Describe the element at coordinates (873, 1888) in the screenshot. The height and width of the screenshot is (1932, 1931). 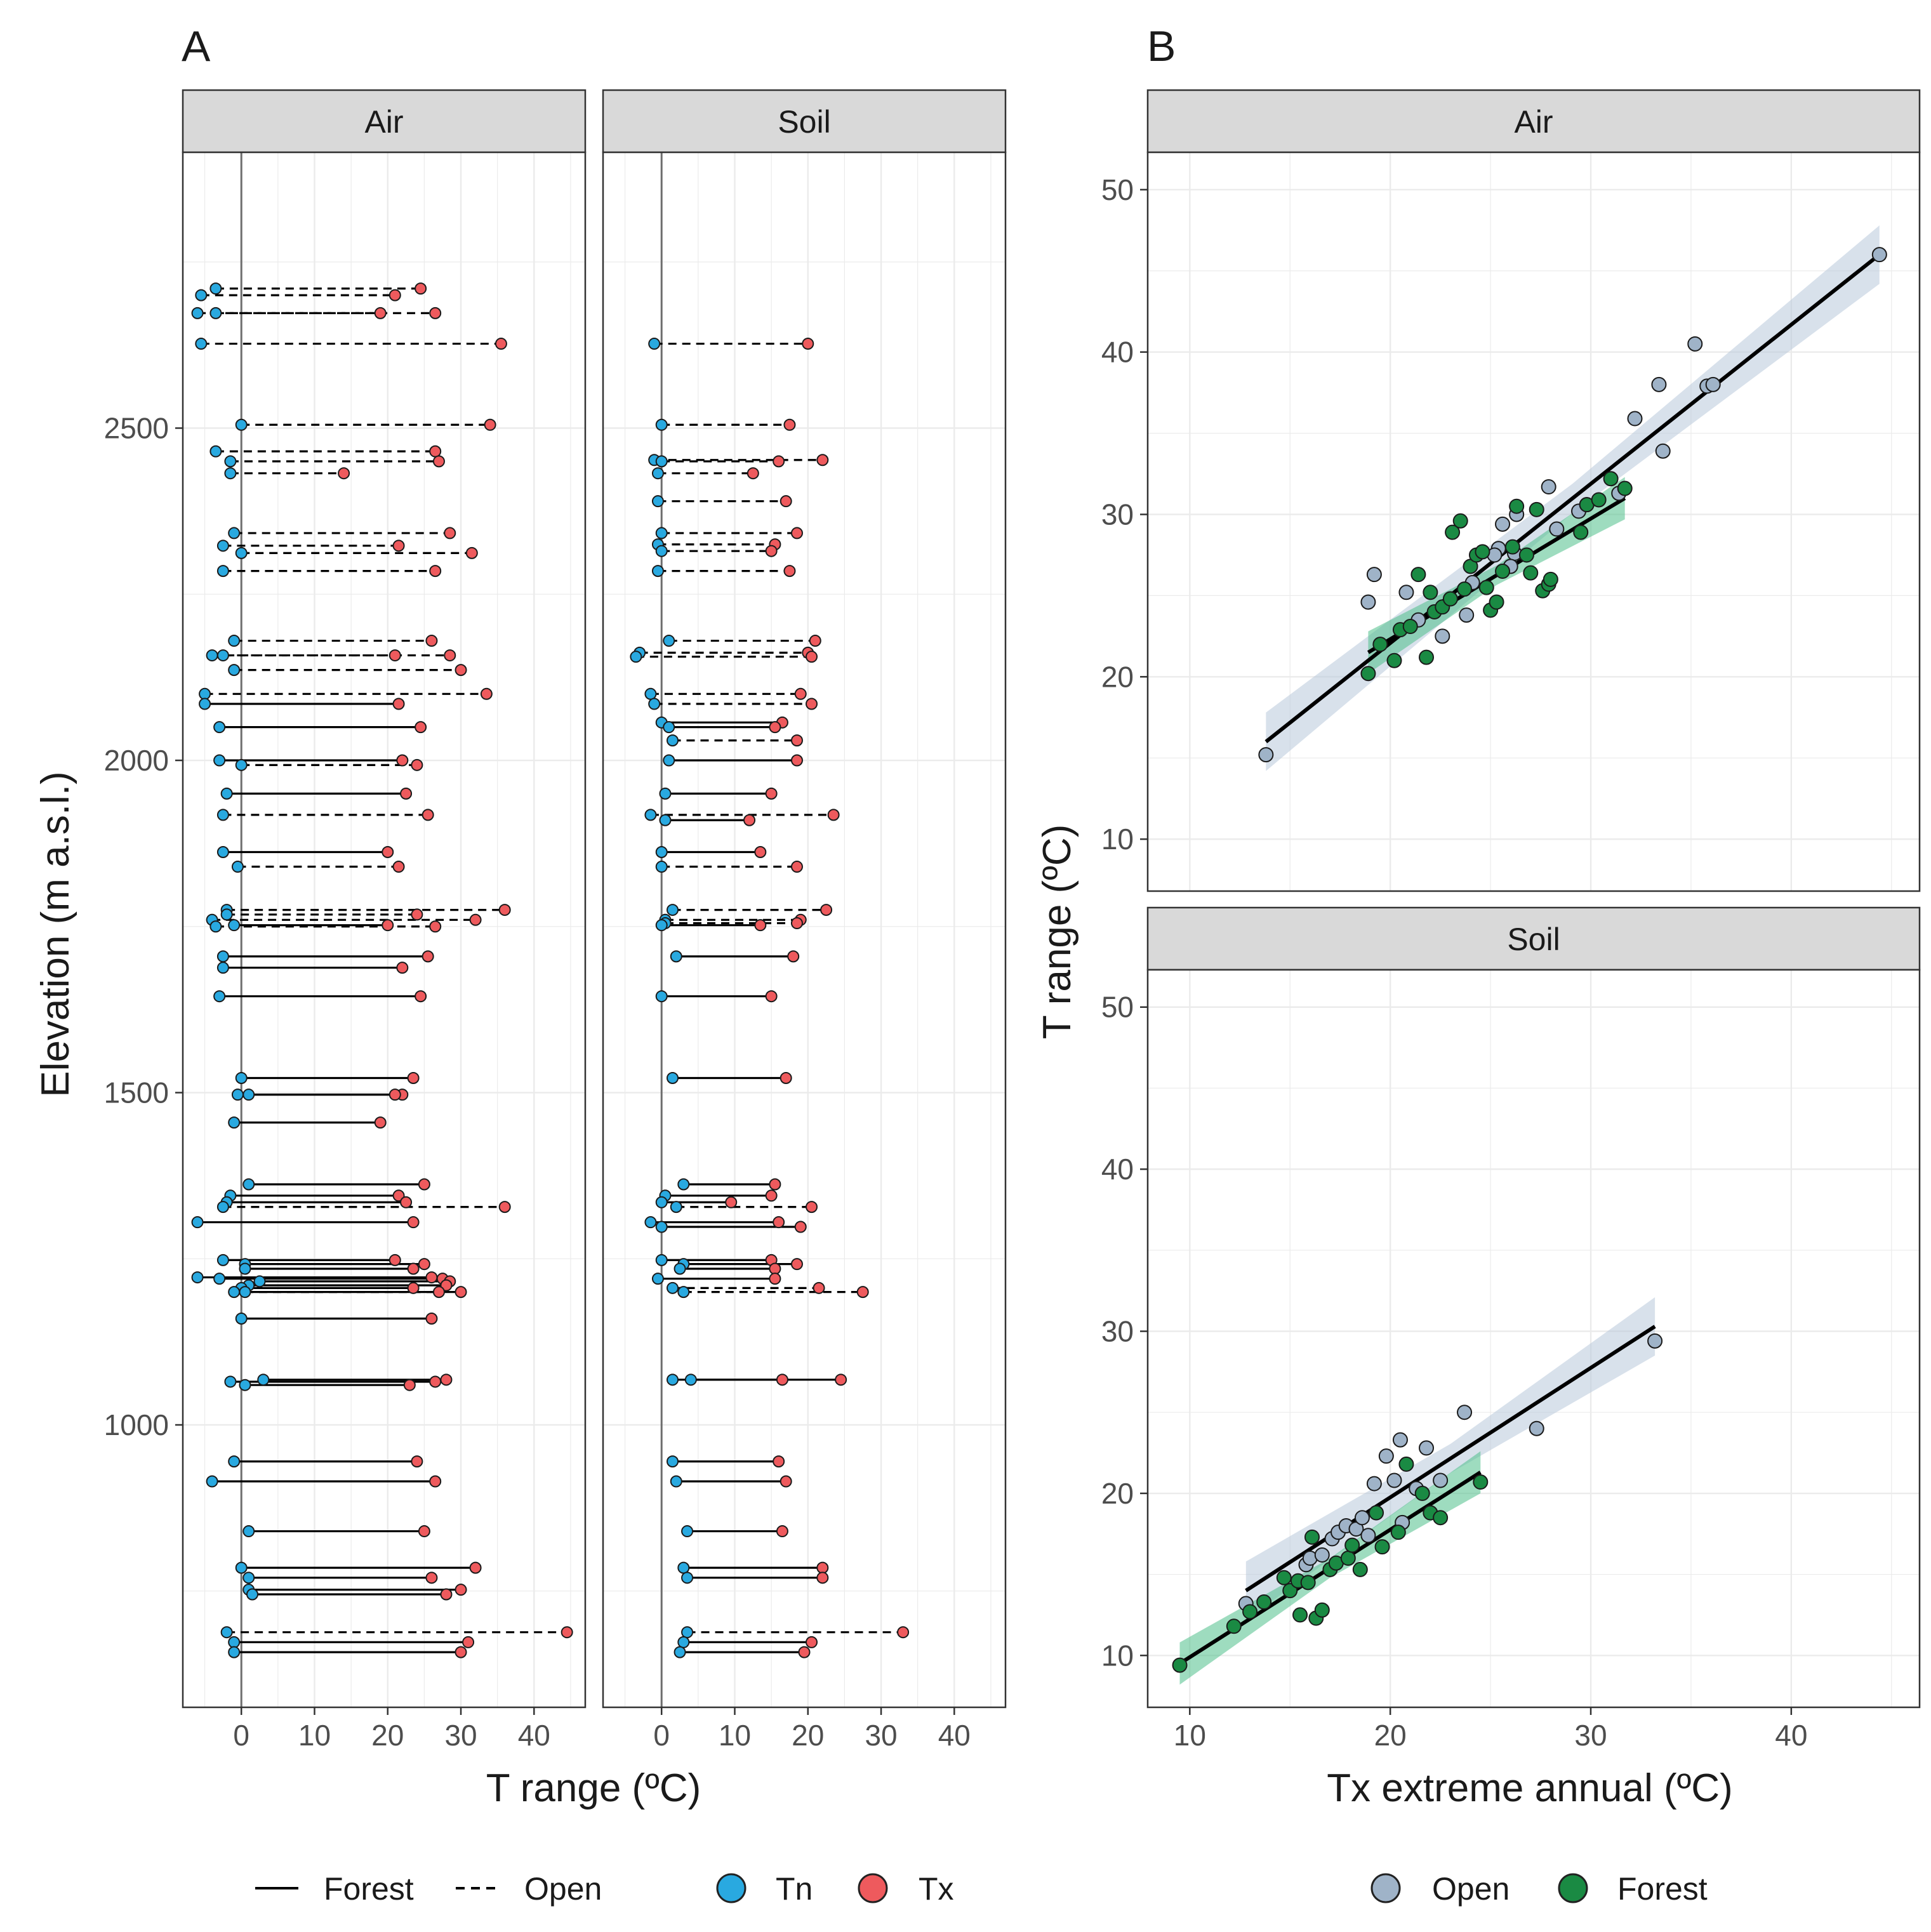
I see `legend-tx-key` at that location.